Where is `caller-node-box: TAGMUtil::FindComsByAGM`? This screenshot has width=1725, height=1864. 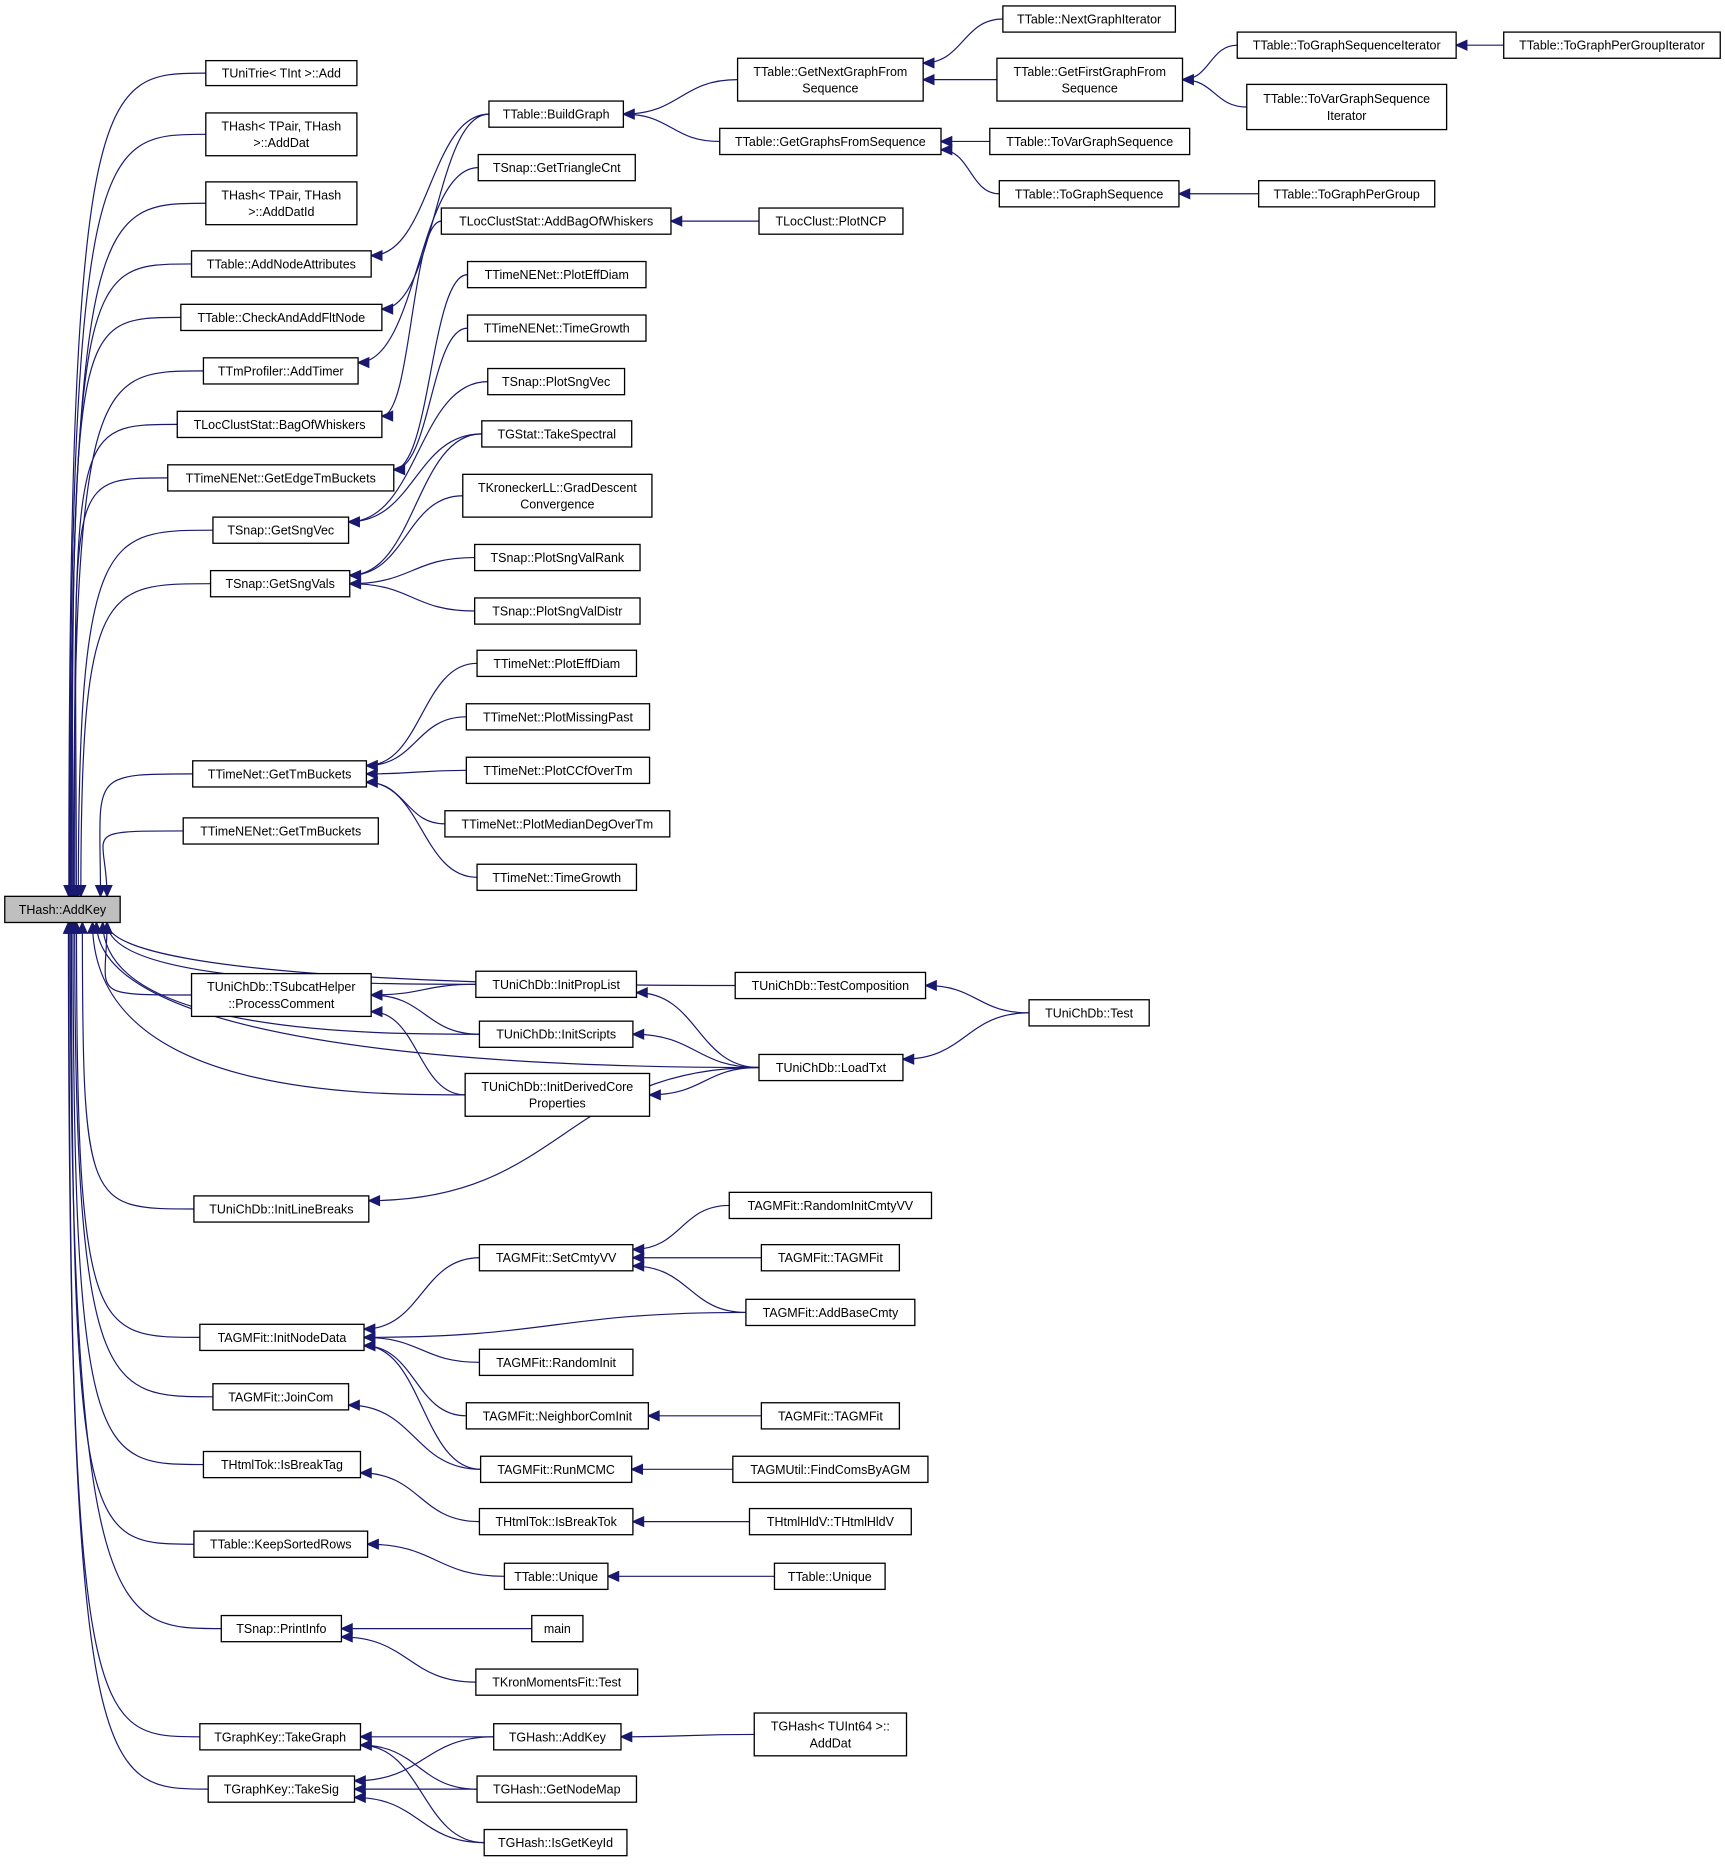
caller-node-box: TAGMUtil::FindComsByAGM is located at coordinates (830, 1469).